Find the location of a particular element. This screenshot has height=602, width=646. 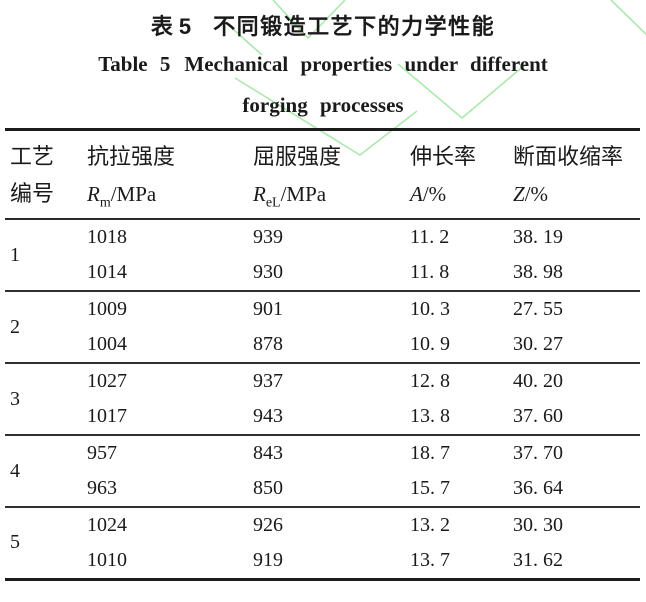

cell-reduction: 37. 70 is located at coordinates (538, 453).